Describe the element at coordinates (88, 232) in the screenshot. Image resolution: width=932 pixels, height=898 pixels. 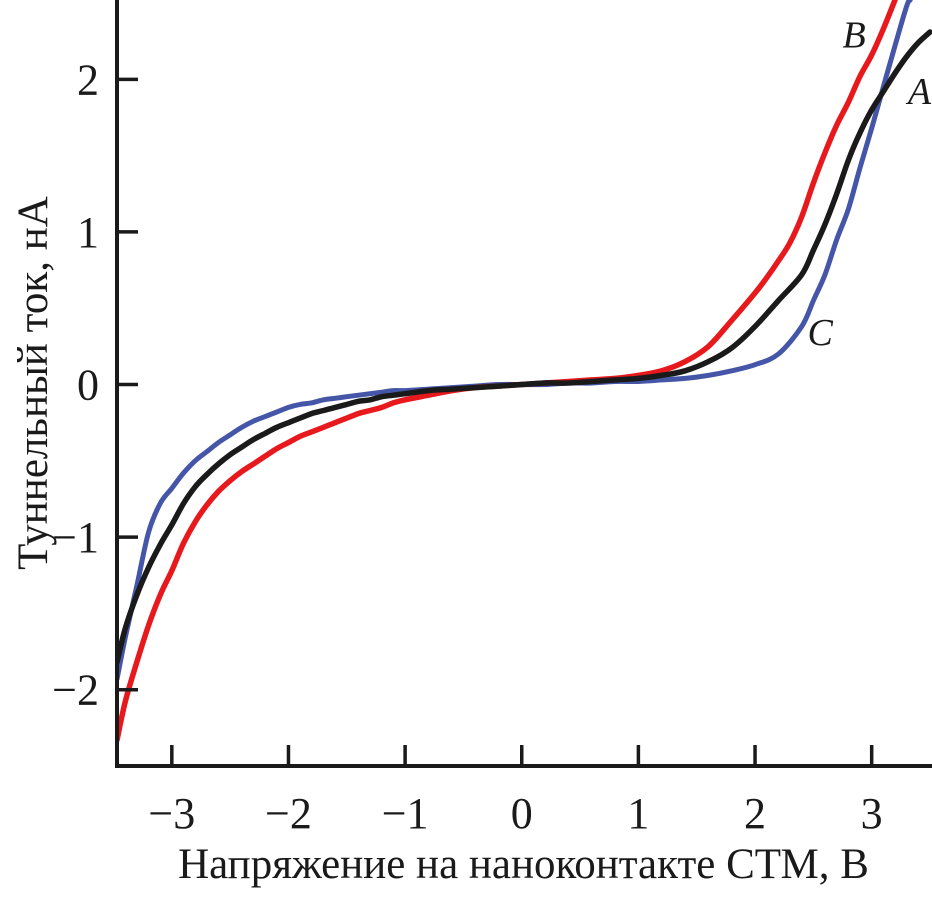
I see `y-tick-label-1: 1` at that location.